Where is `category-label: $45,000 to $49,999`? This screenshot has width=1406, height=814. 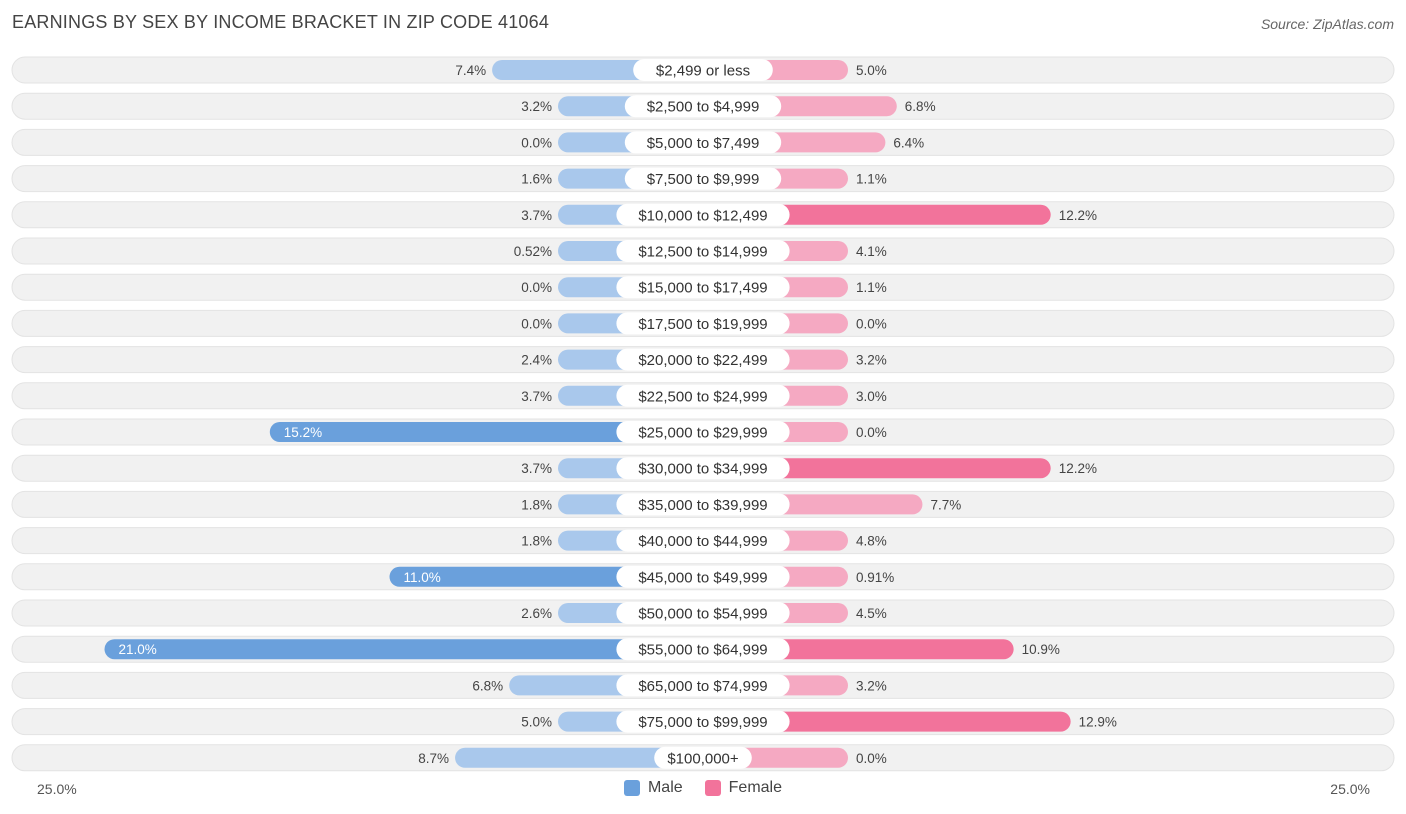 category-label: $45,000 to $49,999 is located at coordinates (702, 577).